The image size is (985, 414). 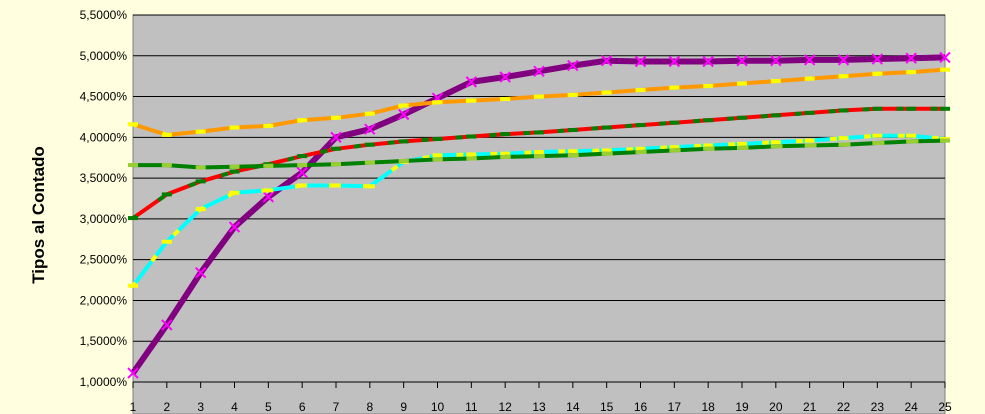 I want to click on y-tick-label: 1,0000%, so click(x=104, y=382).